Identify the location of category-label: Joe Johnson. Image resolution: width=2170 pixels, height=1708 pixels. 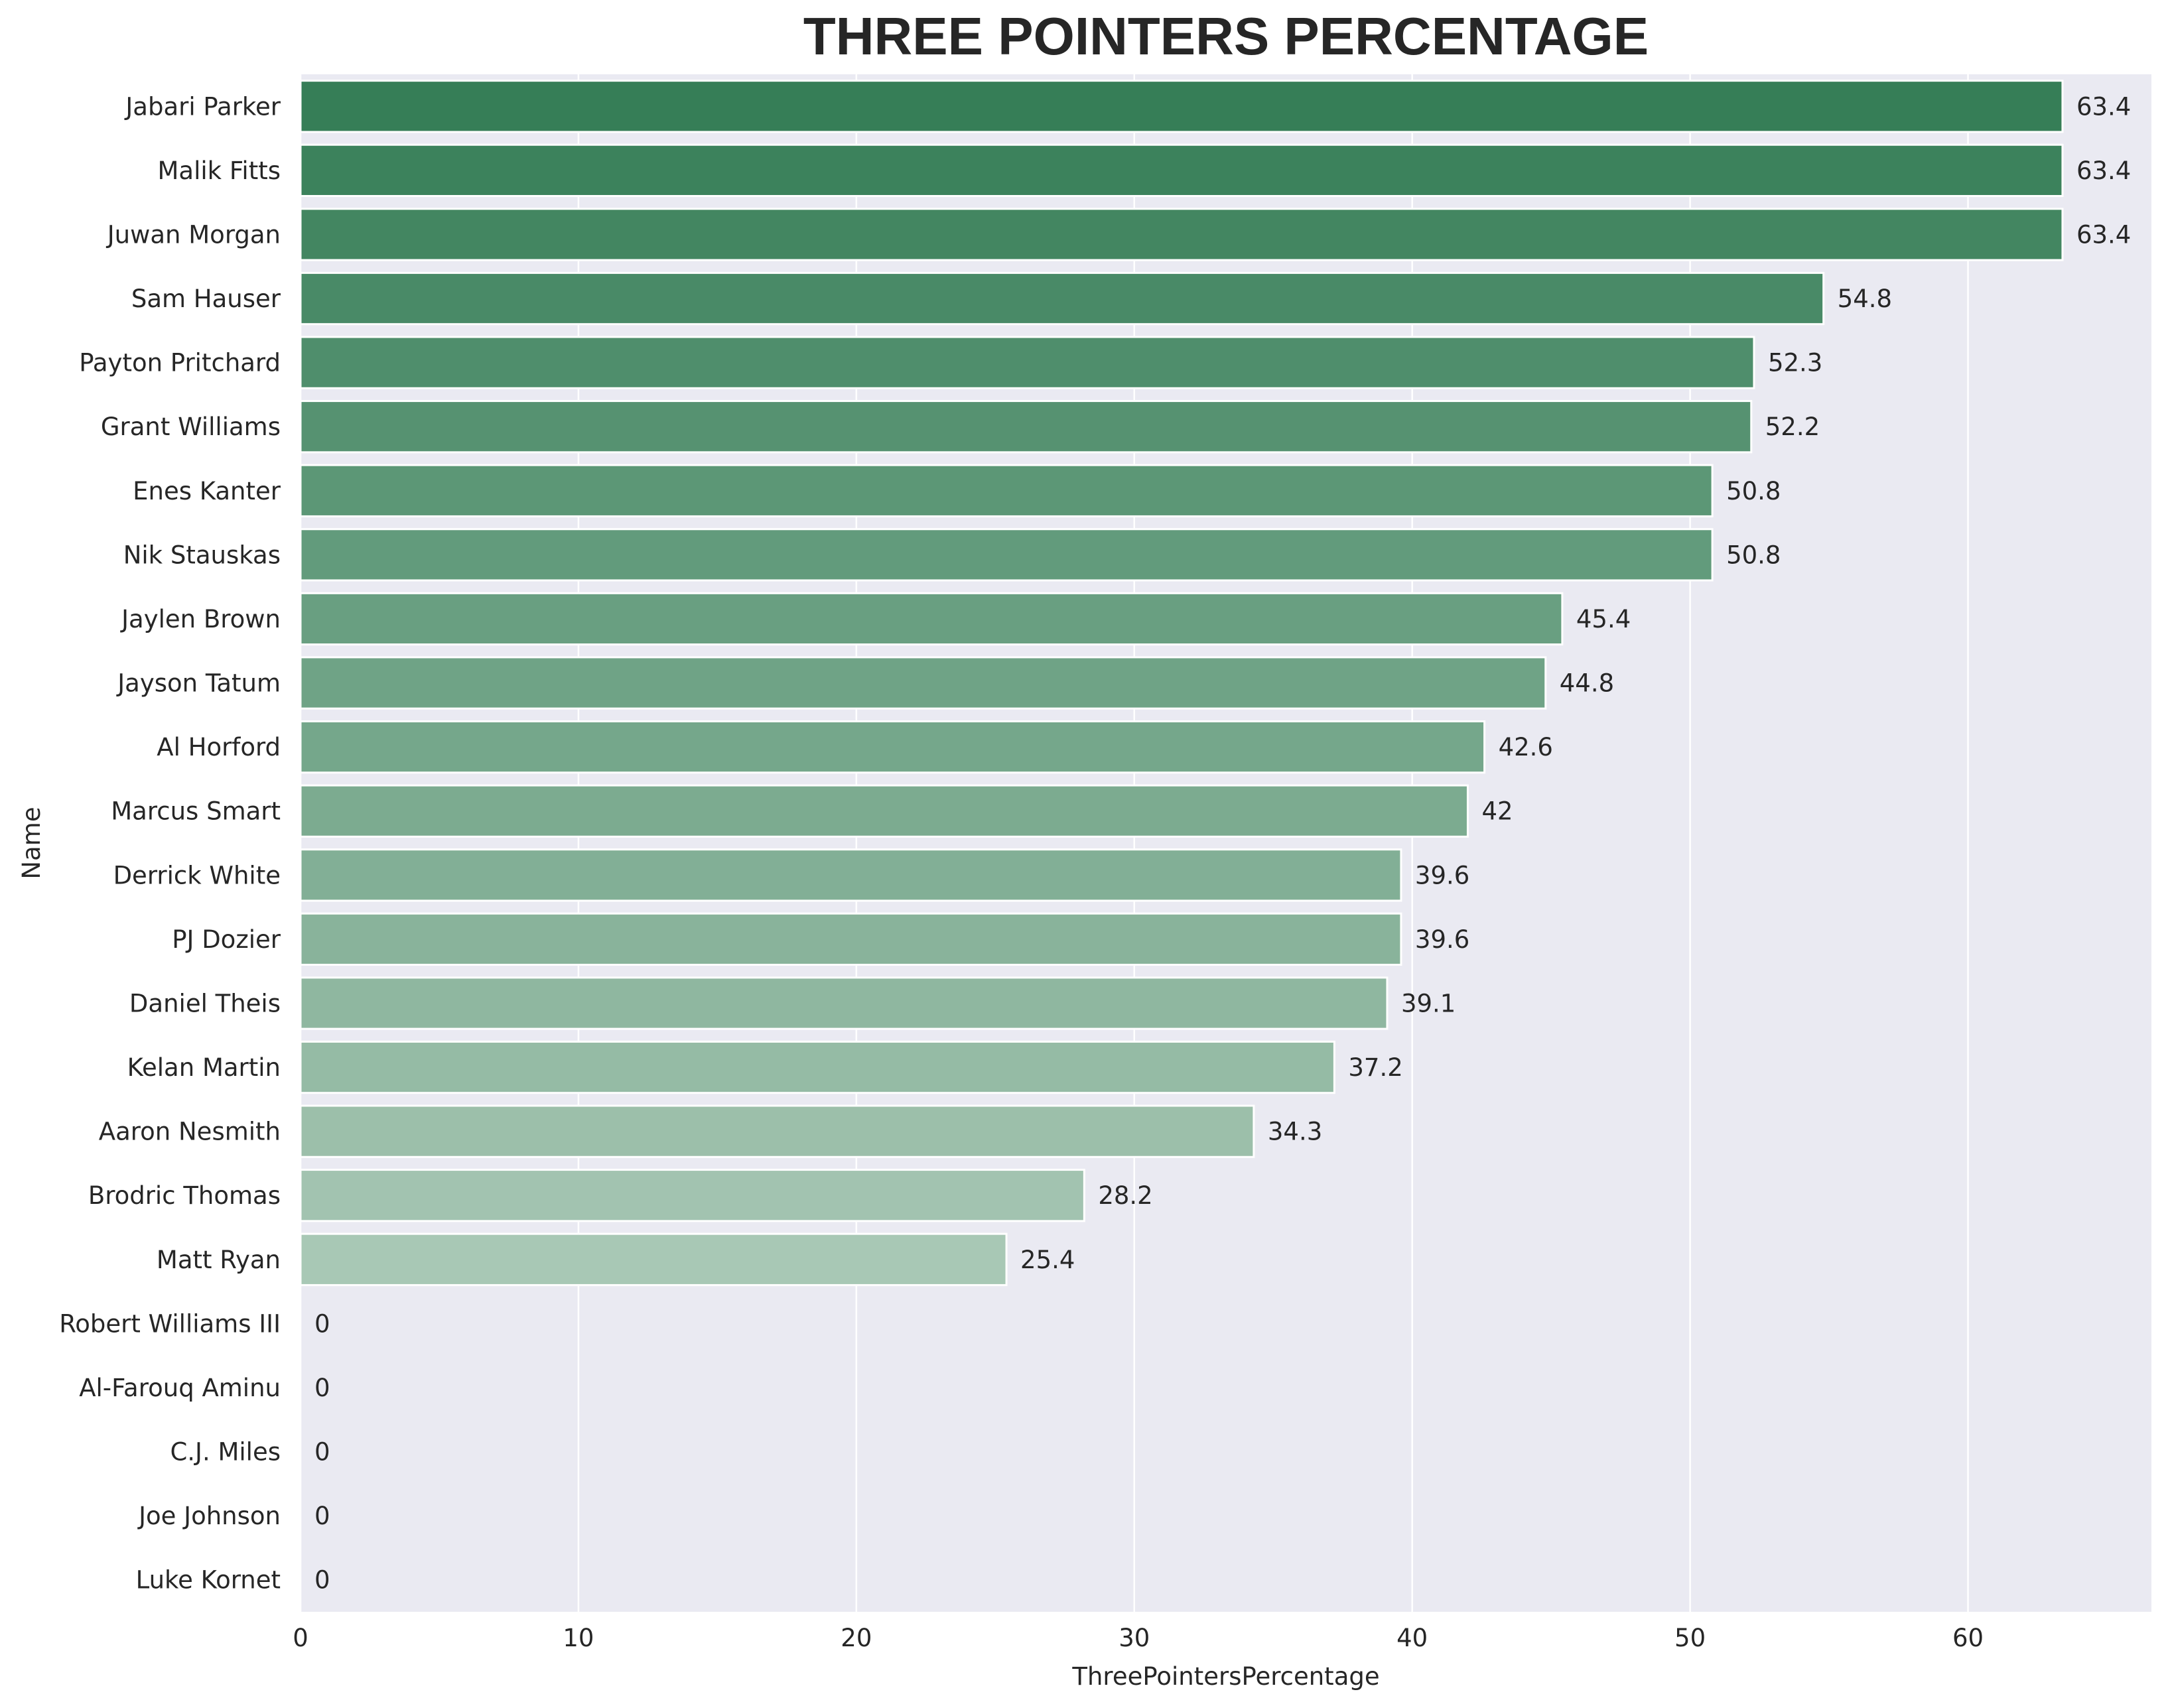
(209, 1516).